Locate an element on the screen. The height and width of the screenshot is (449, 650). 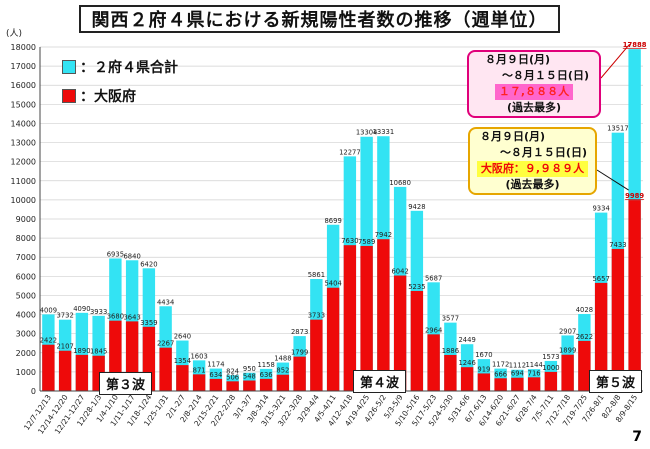
legend-item-osaka: ：大阪府 is located at coordinates (99, 96).